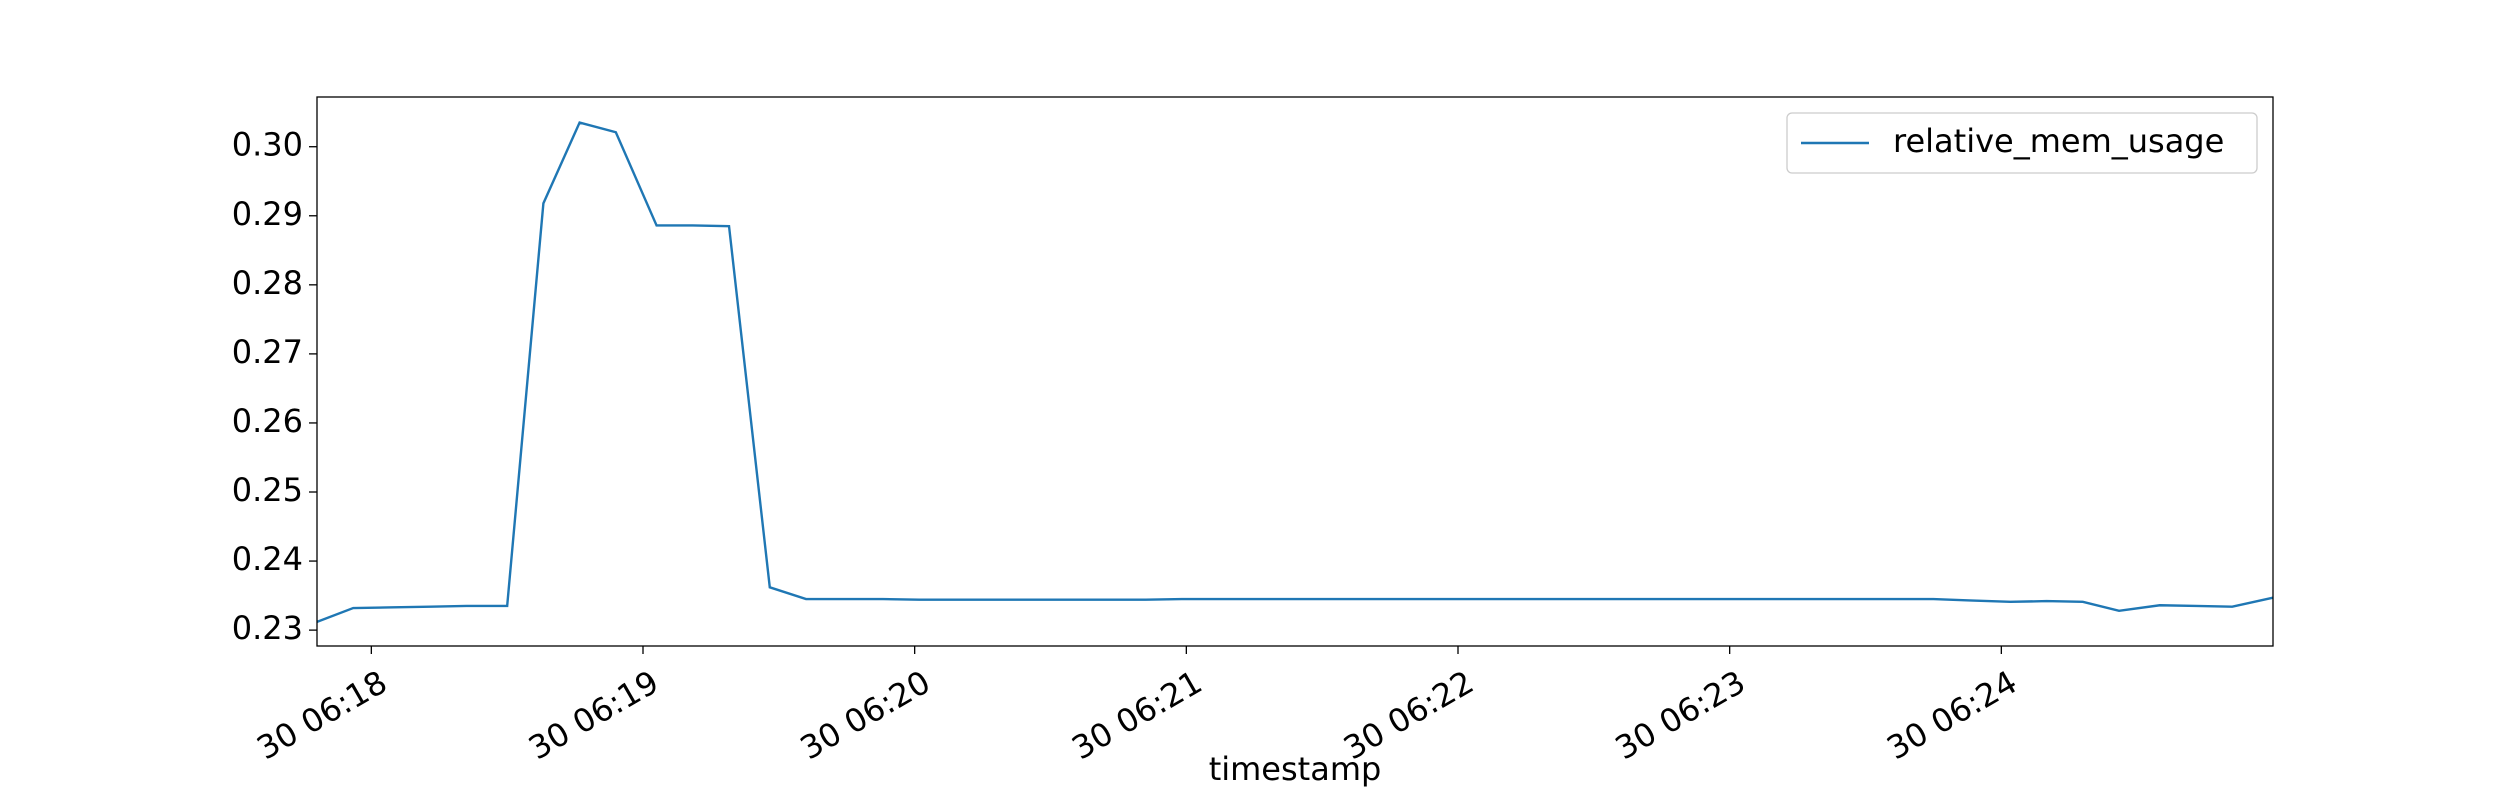 Image resolution: width=2500 pixels, height=800 pixels. What do you see at coordinates (2058, 141) in the screenshot?
I see `legend-label: relative_mem_usage` at bounding box center [2058, 141].